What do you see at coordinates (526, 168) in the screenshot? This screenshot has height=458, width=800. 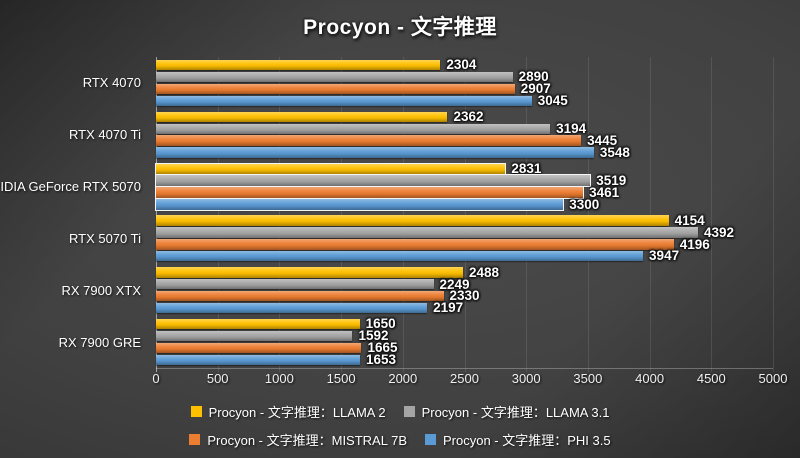 I see `value-label: 2831` at bounding box center [526, 168].